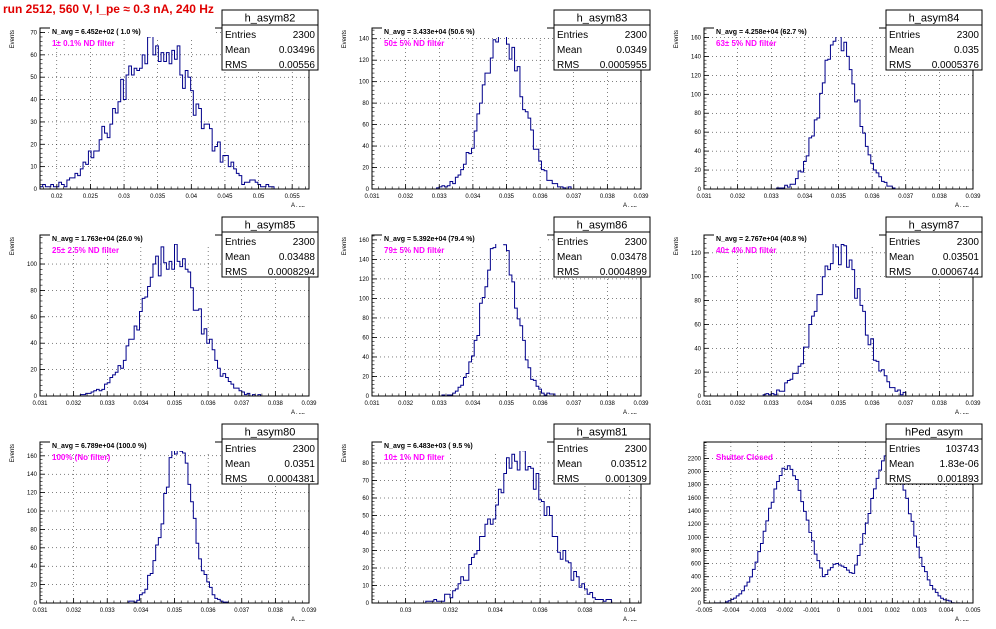 The width and height of the screenshot is (996, 629). What do you see at coordinates (428, 446) in the screenshot?
I see `navg-label: N_avg = 6.483e+03 ( 9.5 %)` at bounding box center [428, 446].